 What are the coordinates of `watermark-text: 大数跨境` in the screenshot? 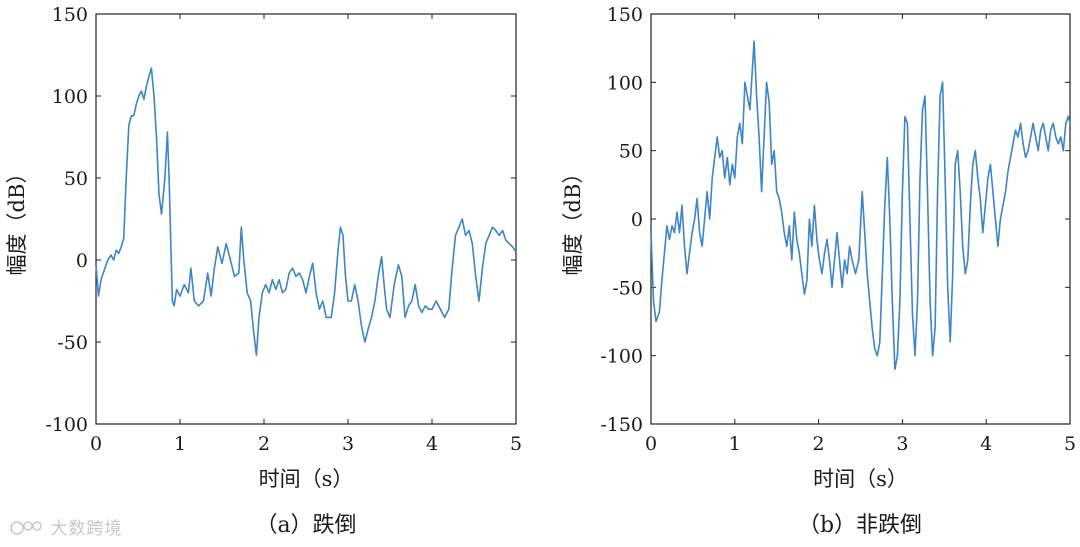 It's located at (86, 529).